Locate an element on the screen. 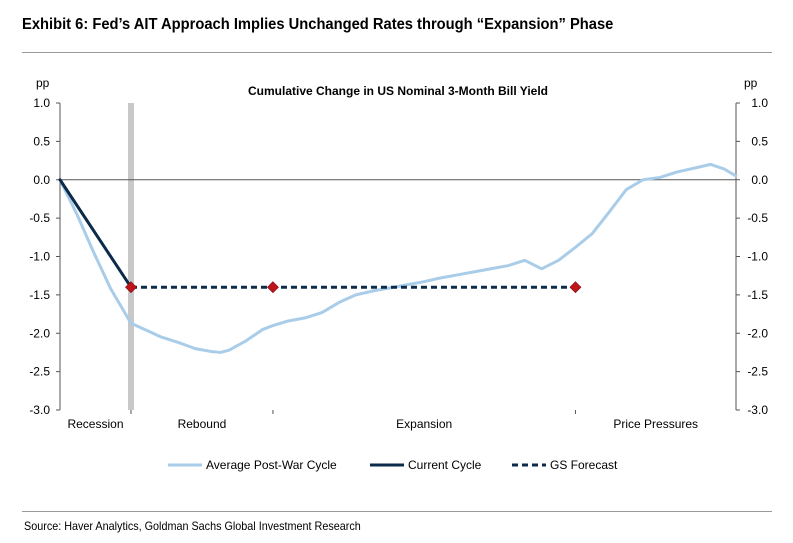 This screenshot has width=793, height=543. y-tick-label-left: 1.0 is located at coordinates (41, 103).